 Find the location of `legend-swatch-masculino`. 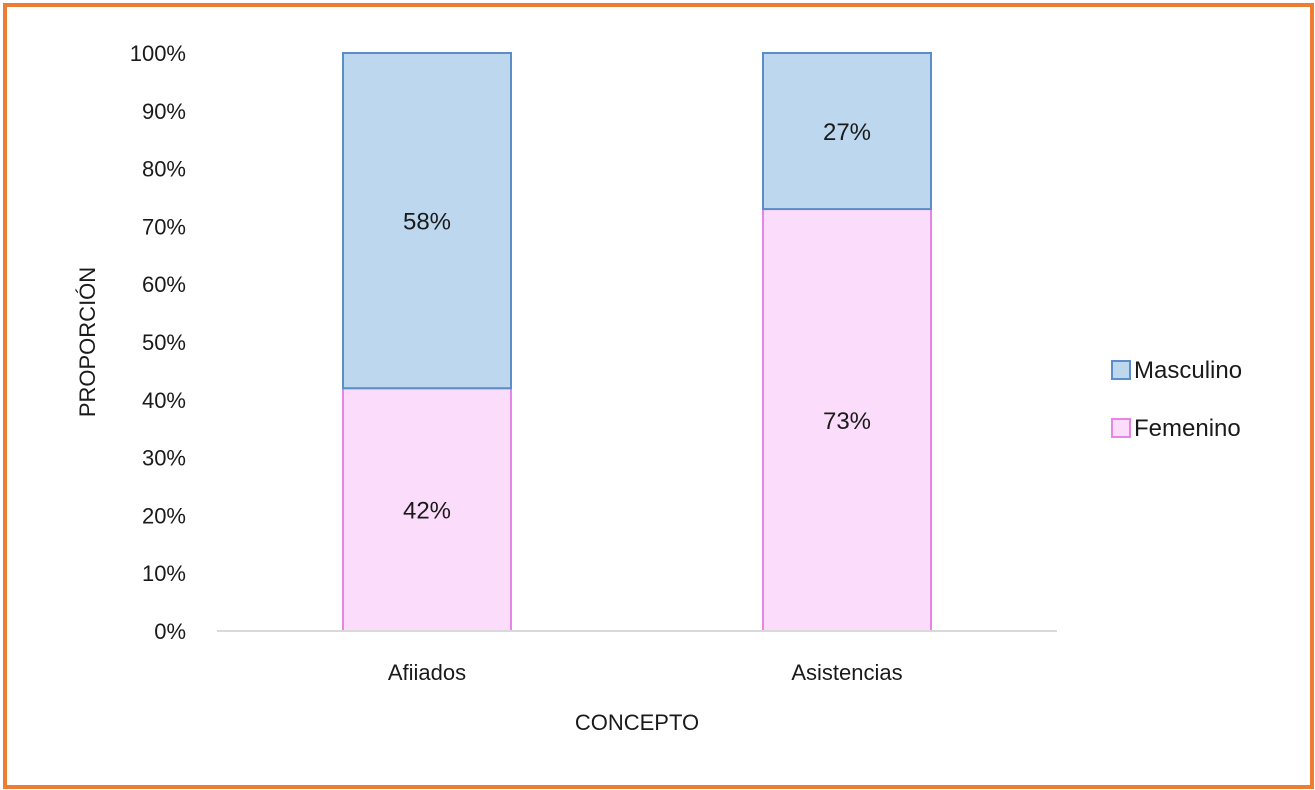

legend-swatch-masculino is located at coordinates (1121, 370).